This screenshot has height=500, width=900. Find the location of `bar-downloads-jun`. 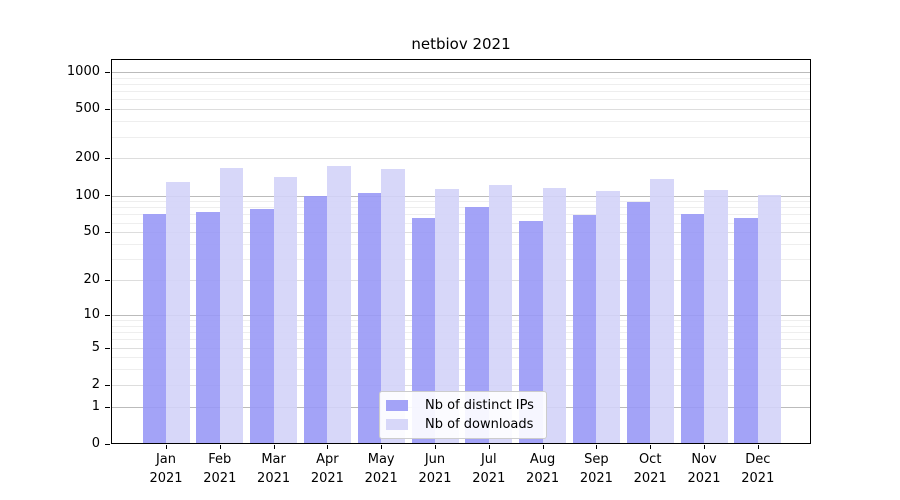

bar-downloads-jun is located at coordinates (447, 316).